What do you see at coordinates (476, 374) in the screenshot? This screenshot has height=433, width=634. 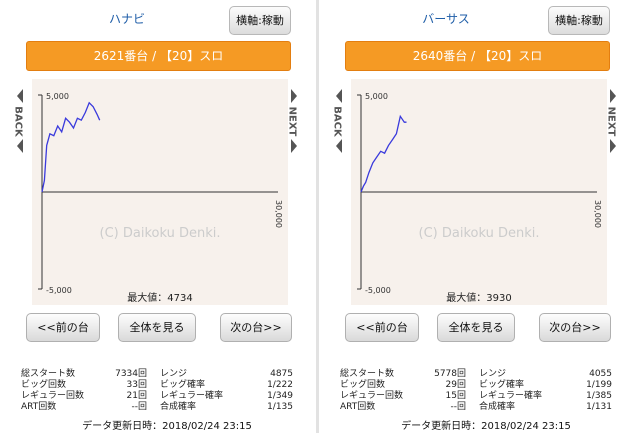 I see `stats-row: 総スタート数 5778回 レンジ 4055` at bounding box center [476, 374].